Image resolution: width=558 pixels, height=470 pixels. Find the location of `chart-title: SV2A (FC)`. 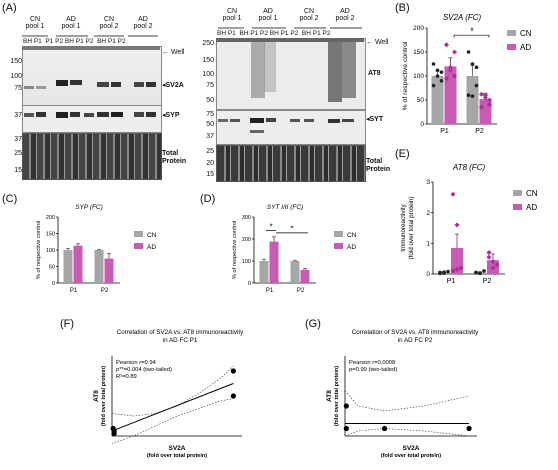

chart-title: SV2A (FC) is located at coordinates (462, 17).